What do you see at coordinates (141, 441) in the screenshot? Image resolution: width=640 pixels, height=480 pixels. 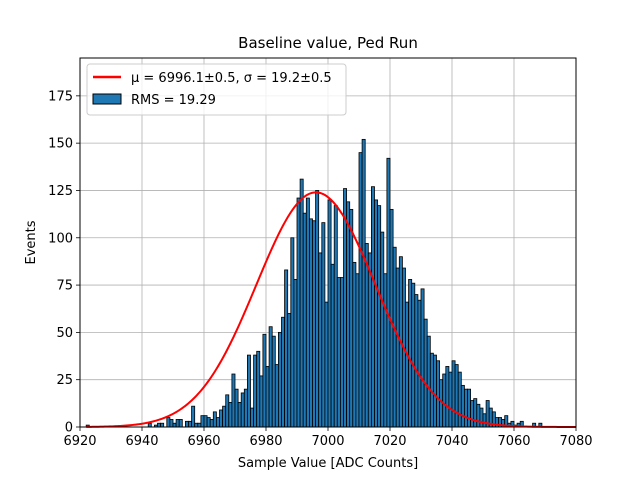 I see `x-tick-label: 6940` at bounding box center [141, 441].